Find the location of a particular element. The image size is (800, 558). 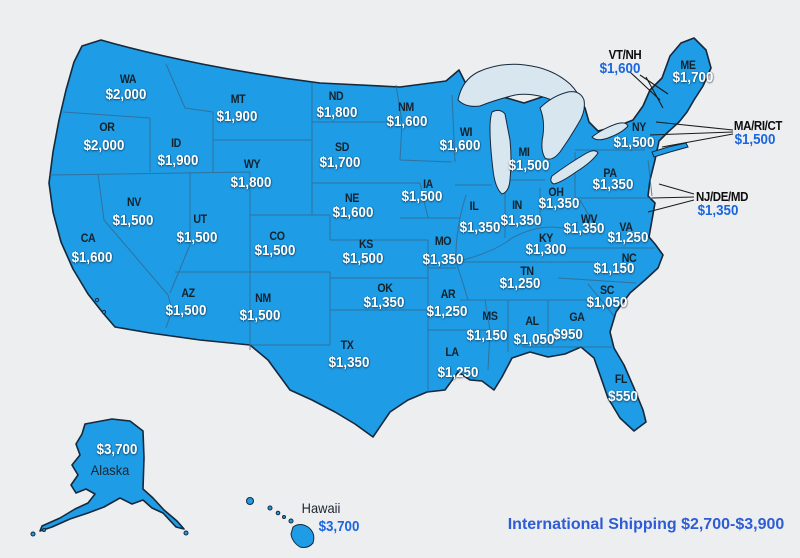

lake-ontario is located at coordinates (610, 131).